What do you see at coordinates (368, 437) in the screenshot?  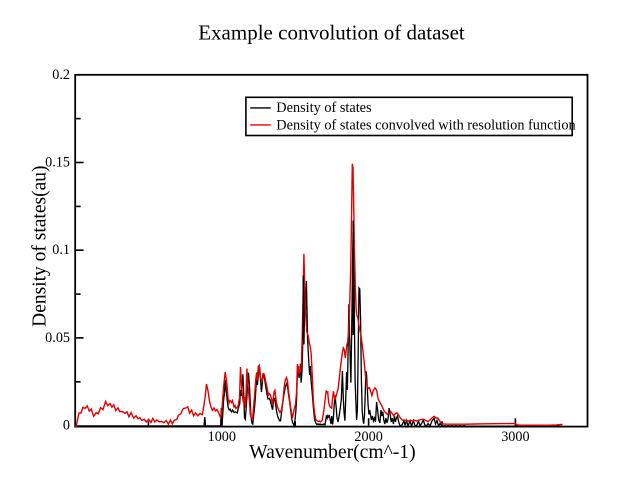 I see `svg-text: 2000` at bounding box center [368, 437].